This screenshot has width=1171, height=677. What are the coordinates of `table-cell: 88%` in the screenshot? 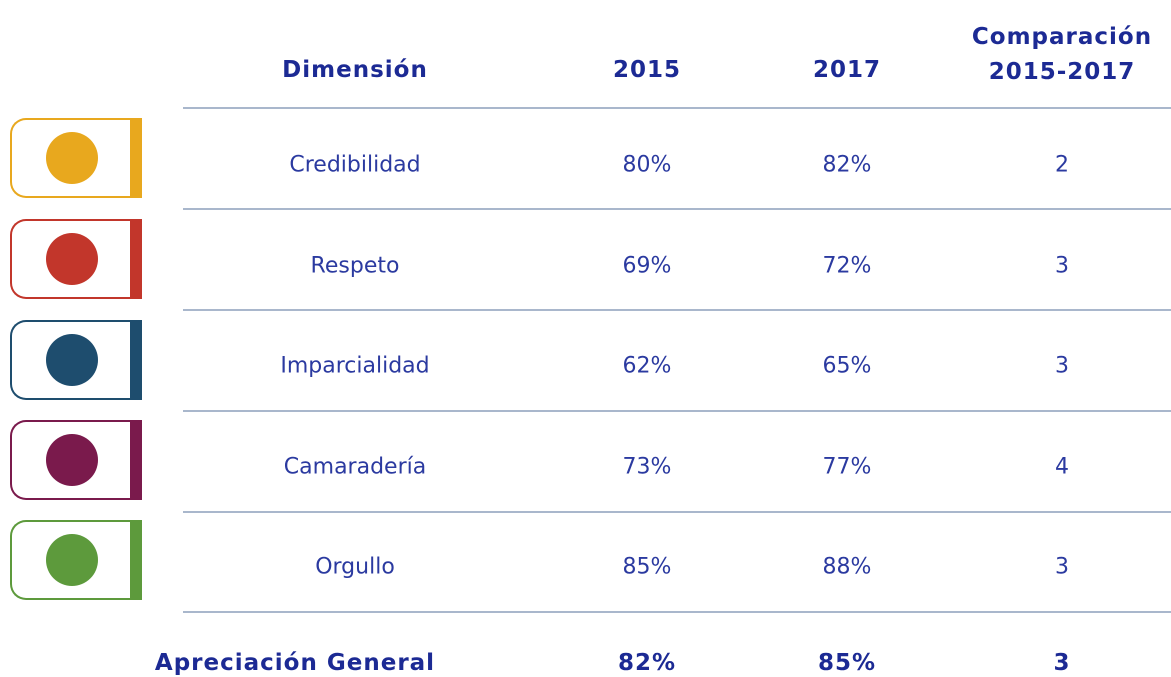 It's located at (847, 567).